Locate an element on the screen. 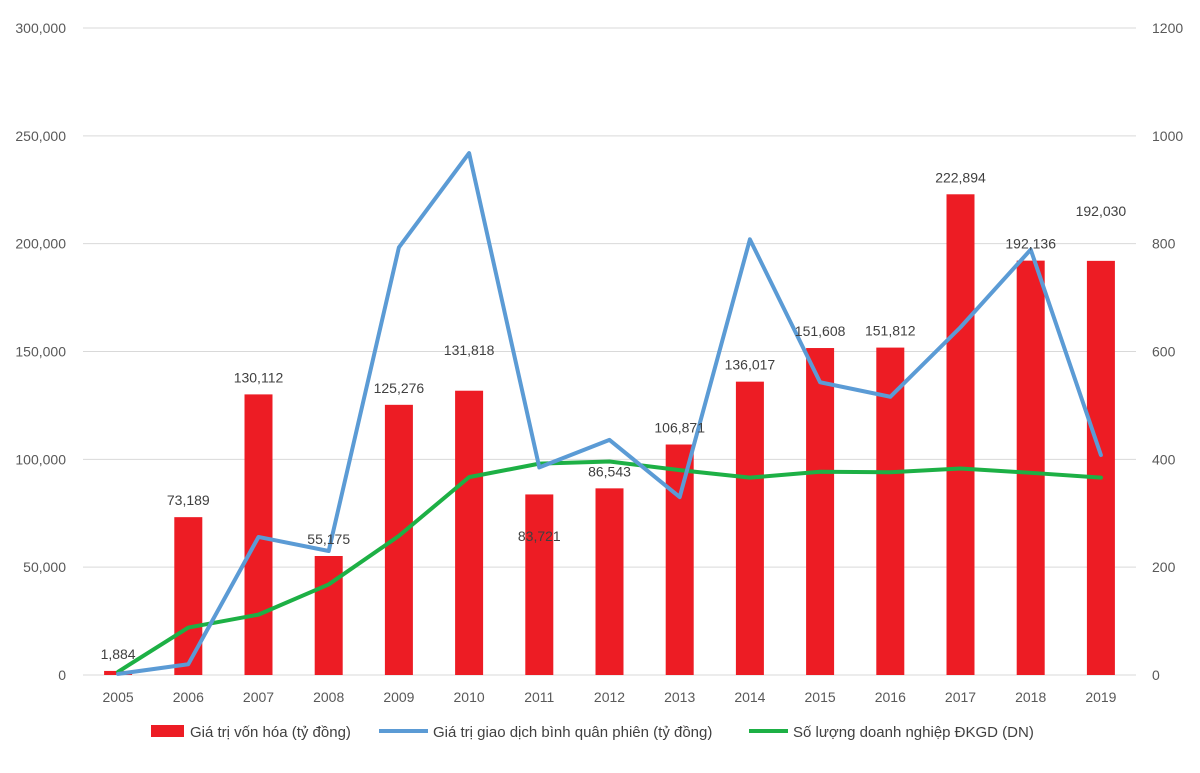 Image resolution: width=1200 pixels, height=773 pixels. x-tick-label: 2005 is located at coordinates (118, 697).